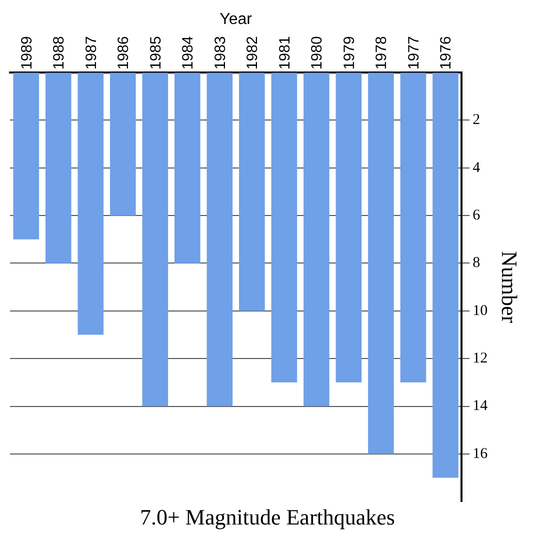  I want to click on y-tick-label: 8, so click(476, 263).